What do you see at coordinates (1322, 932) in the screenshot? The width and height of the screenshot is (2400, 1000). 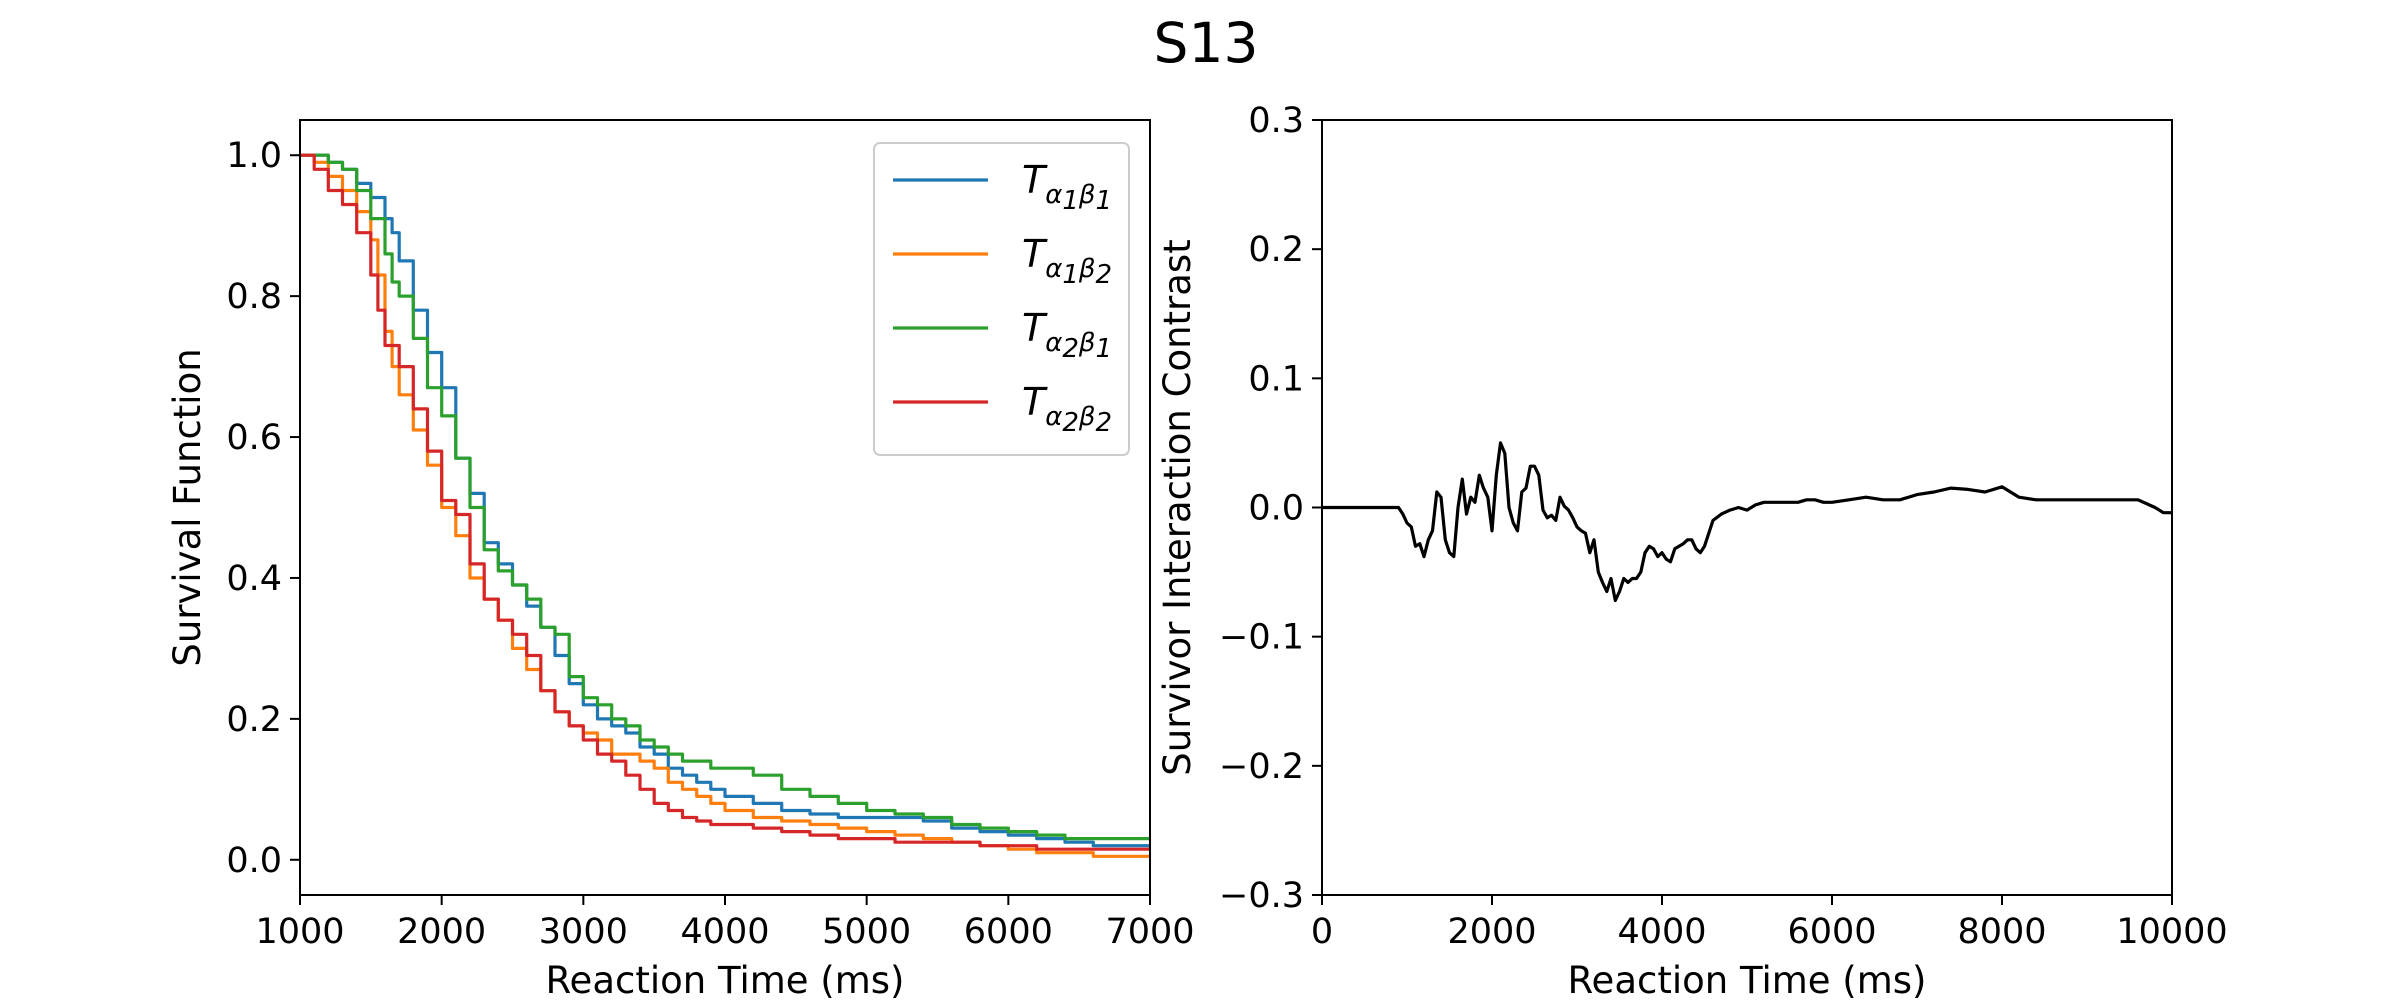 I see `sic-x-tick-label: 0` at bounding box center [1322, 932].